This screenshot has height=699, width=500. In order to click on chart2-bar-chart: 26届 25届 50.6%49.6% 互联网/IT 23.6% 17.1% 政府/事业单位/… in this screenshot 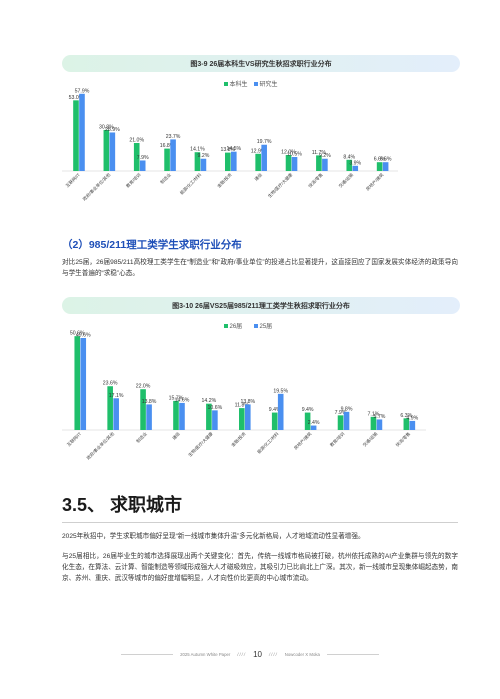, I will do `click(244, 392)`.